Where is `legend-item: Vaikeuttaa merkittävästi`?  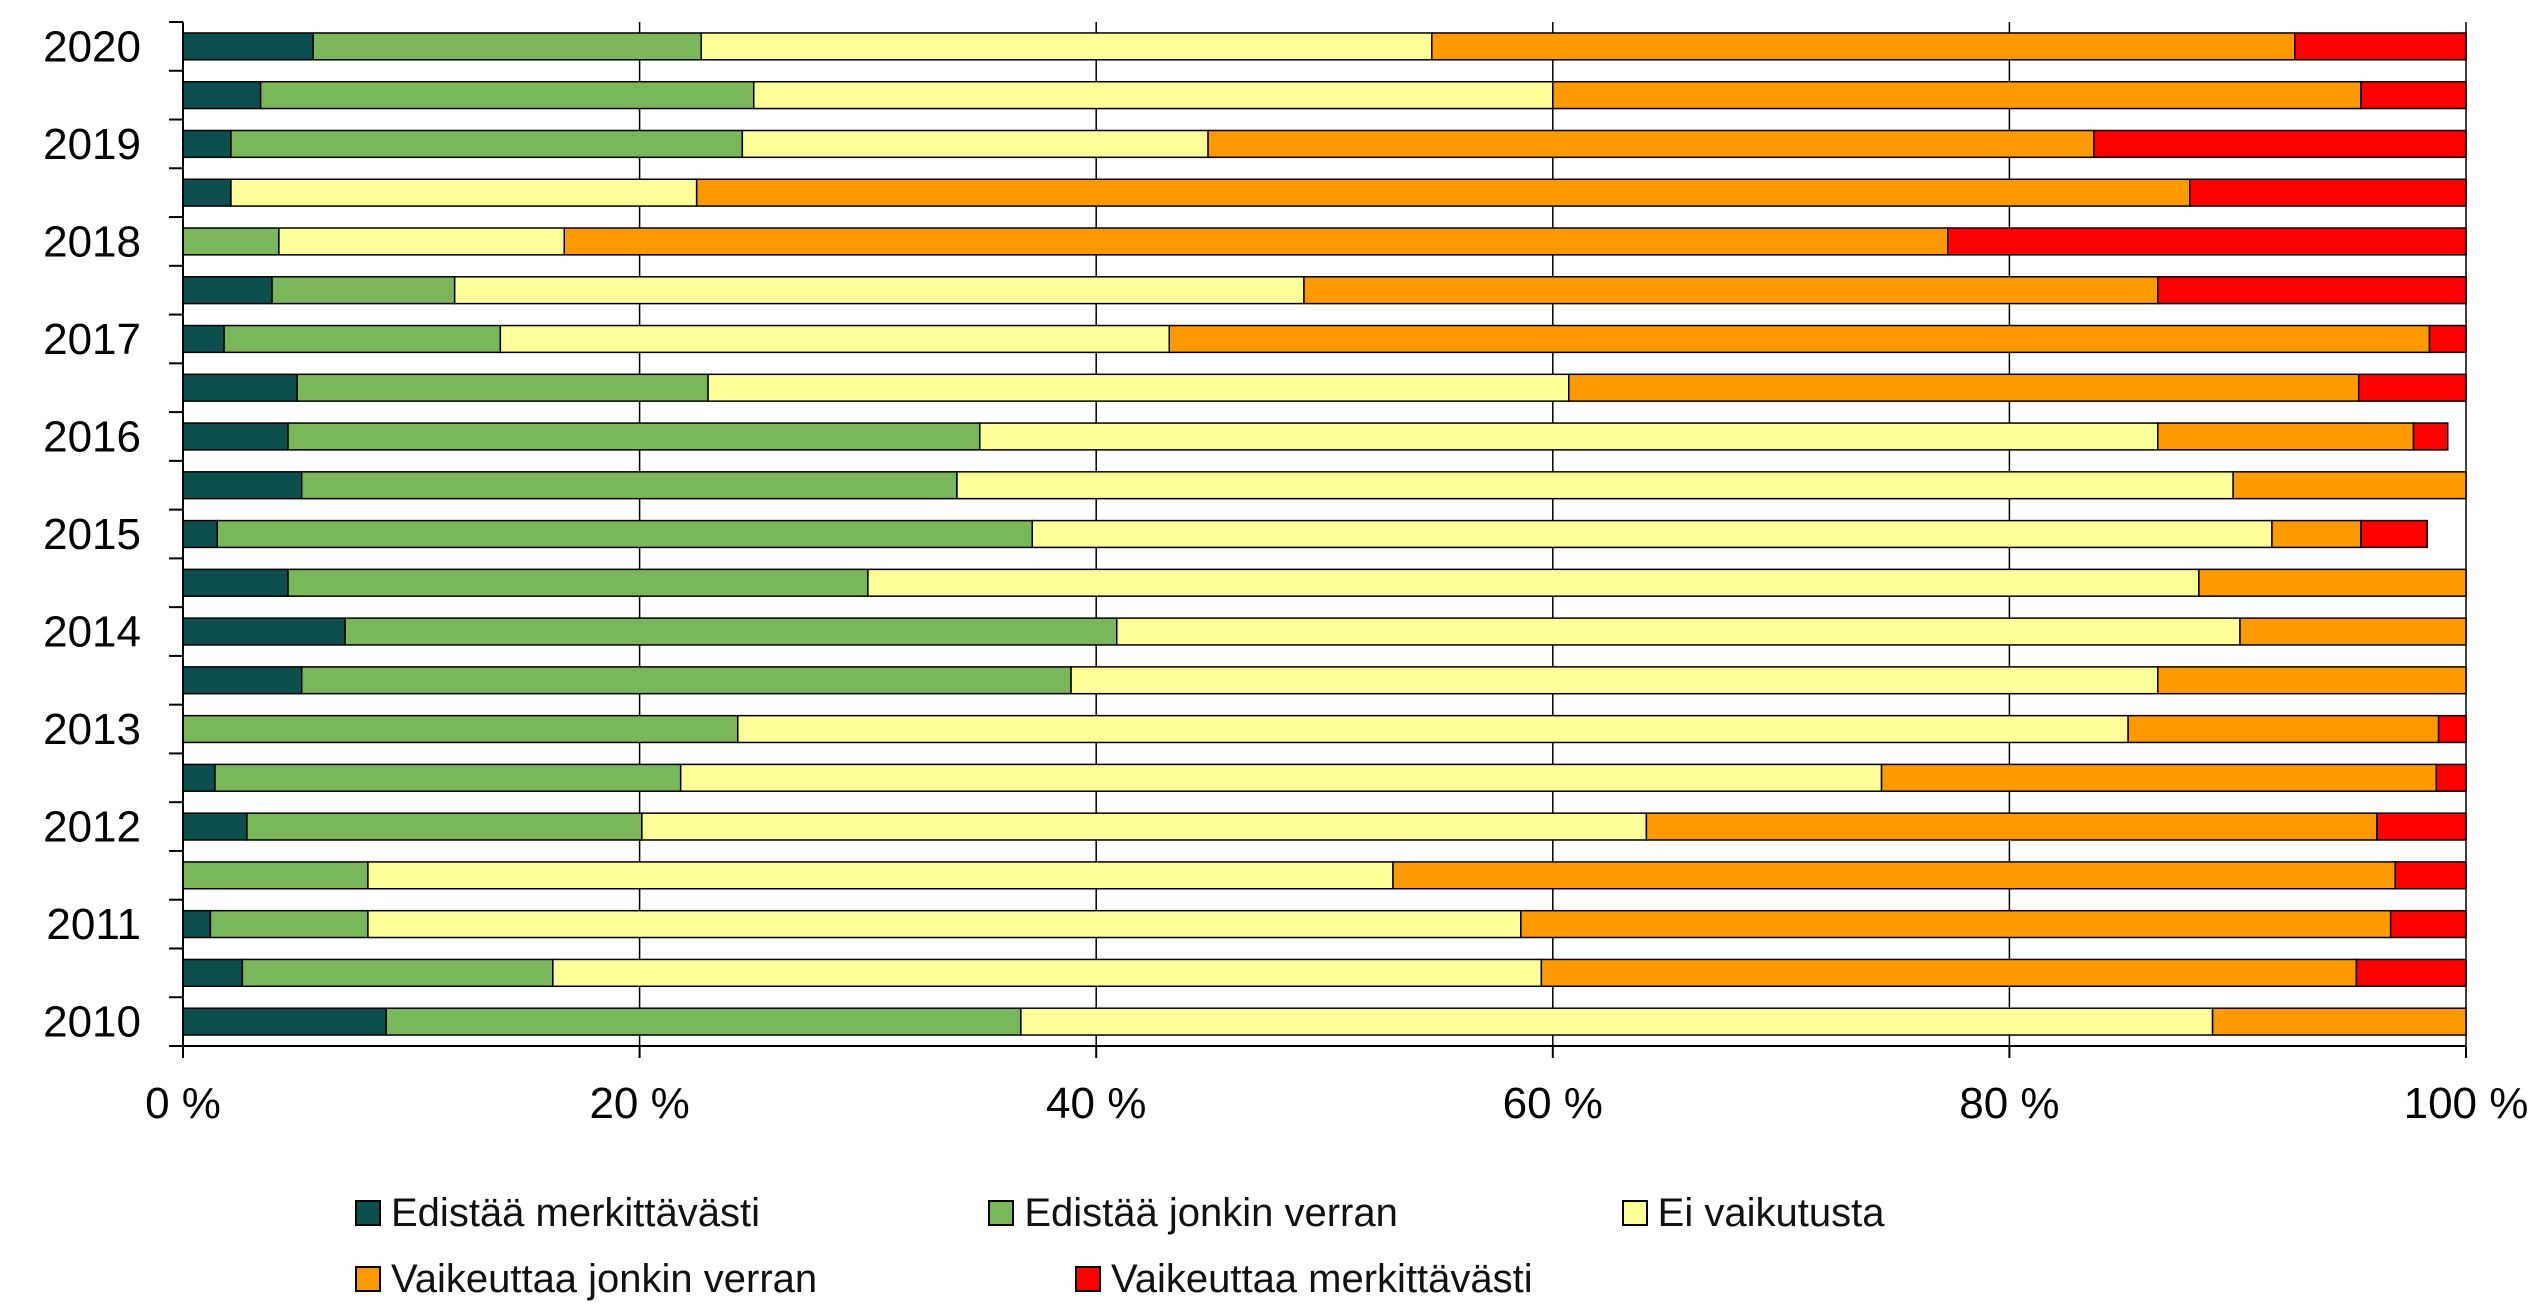
legend-item: Vaikeuttaa merkittävästi is located at coordinates (1435, 1279).